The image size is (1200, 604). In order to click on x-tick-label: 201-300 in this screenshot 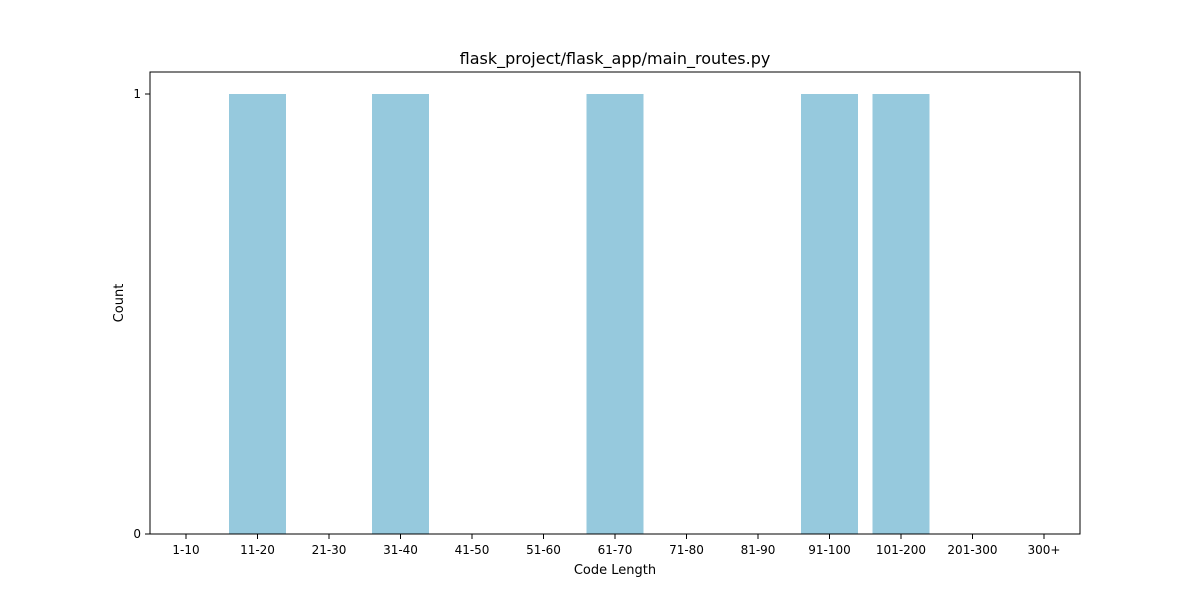, I will do `click(972, 550)`.